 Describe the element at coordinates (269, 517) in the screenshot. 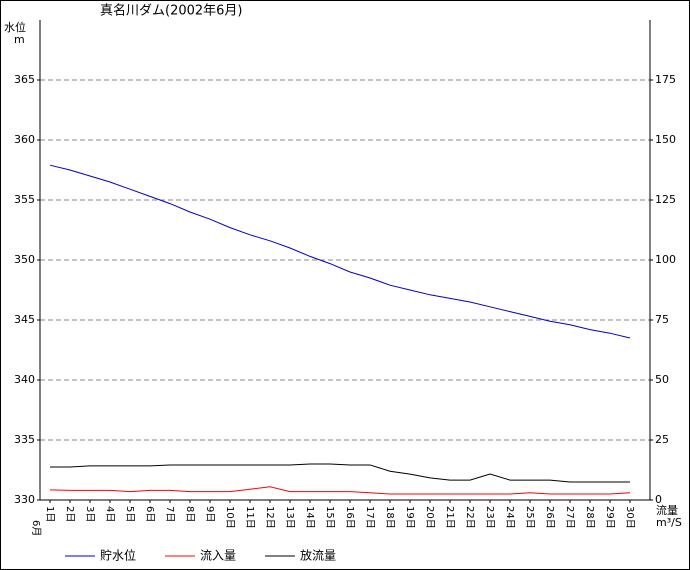

I see `x-tick-label: 12日` at that location.